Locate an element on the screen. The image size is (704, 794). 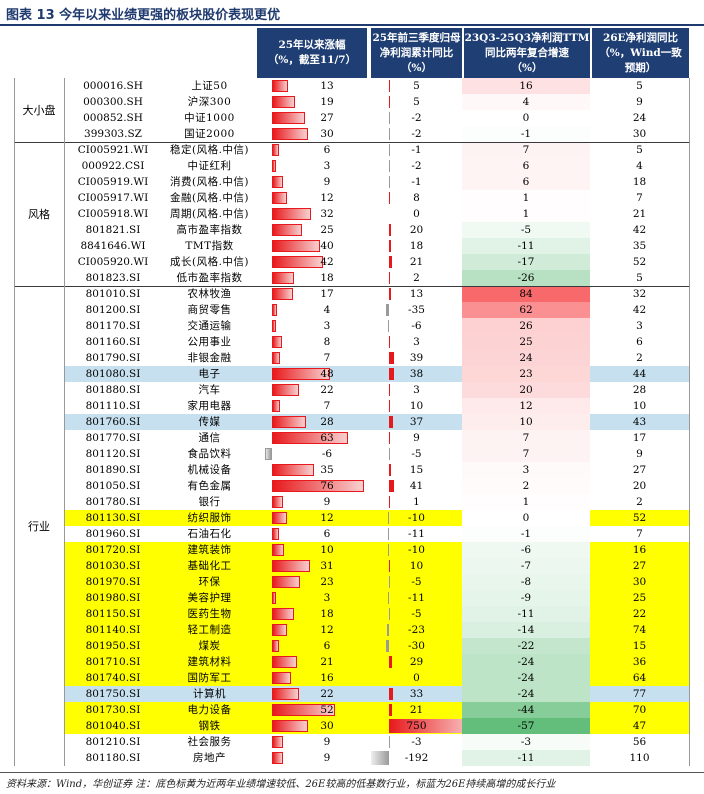
cell-cagr: -11 is located at coordinates (526, 246).